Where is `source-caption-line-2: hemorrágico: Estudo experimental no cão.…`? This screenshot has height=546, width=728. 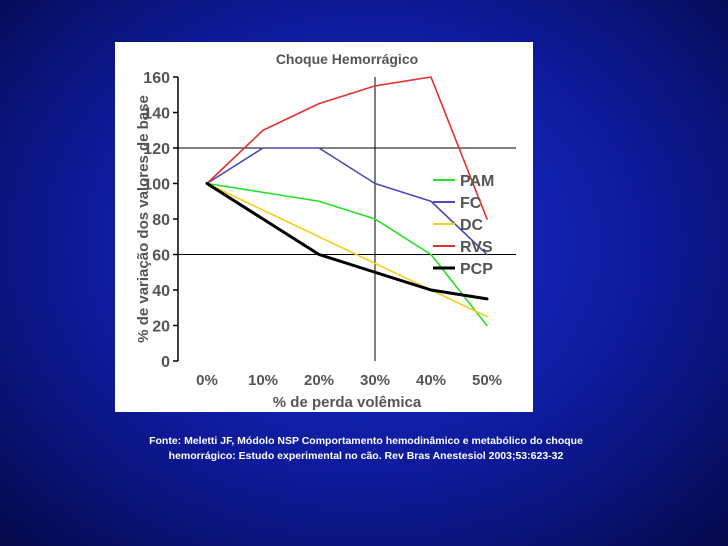
source-caption-line-2: hemorrágico: Estudo experimental no cão.… is located at coordinates (366, 456).